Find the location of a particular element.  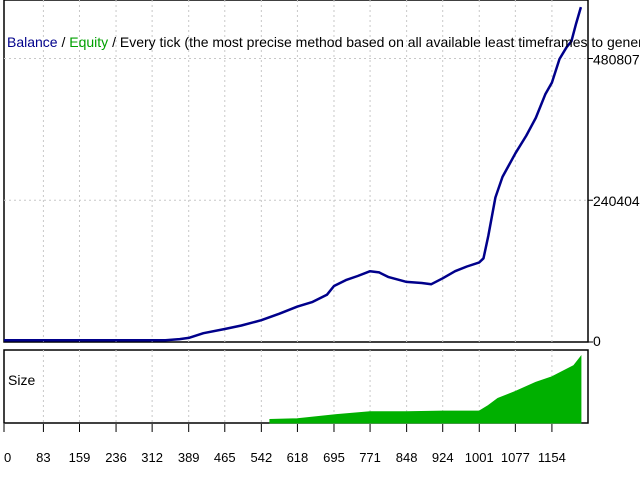

size-area is located at coordinates (425, 389).